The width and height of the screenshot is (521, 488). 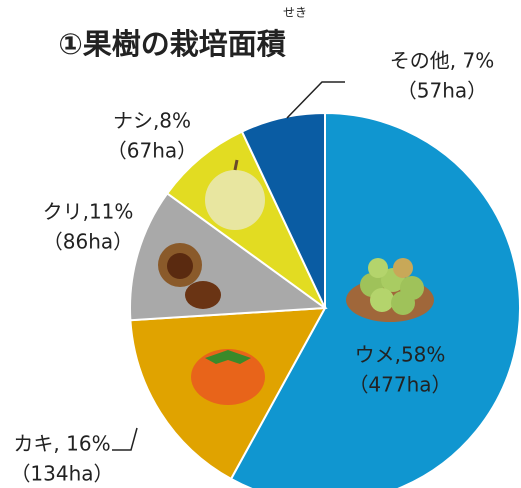 I want to click on nashi-illustration, so click(x=235, y=194).